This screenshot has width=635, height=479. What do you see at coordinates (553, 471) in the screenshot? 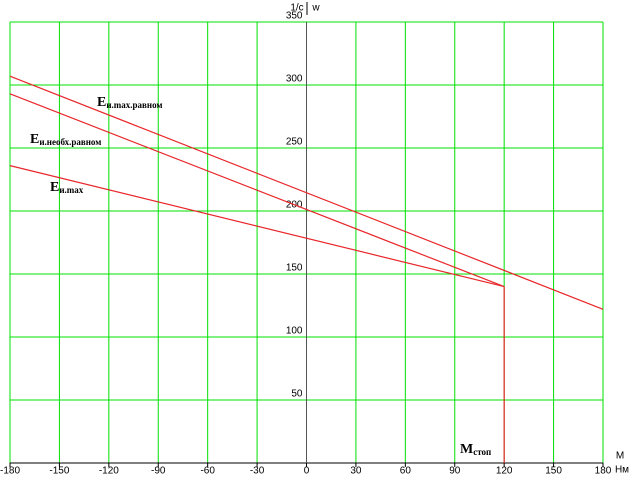
I see `x-tick-label: 150` at bounding box center [553, 471].